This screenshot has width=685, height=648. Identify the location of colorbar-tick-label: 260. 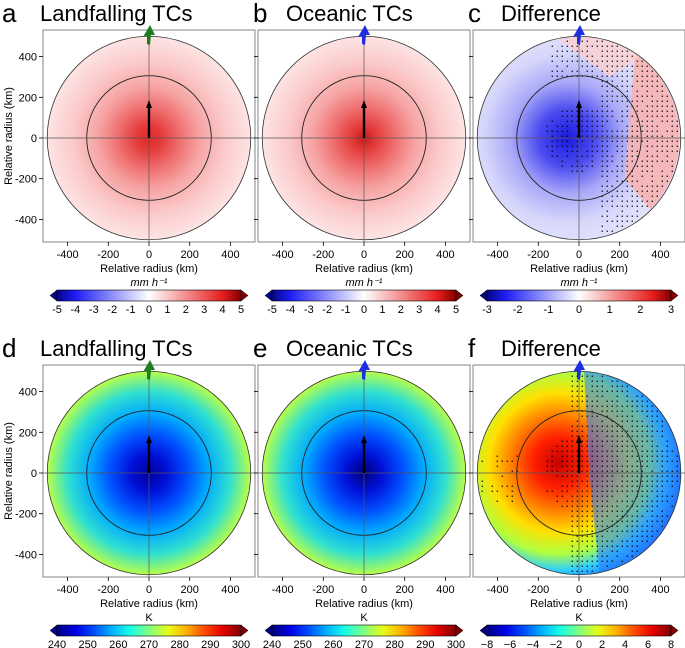
(333, 643).